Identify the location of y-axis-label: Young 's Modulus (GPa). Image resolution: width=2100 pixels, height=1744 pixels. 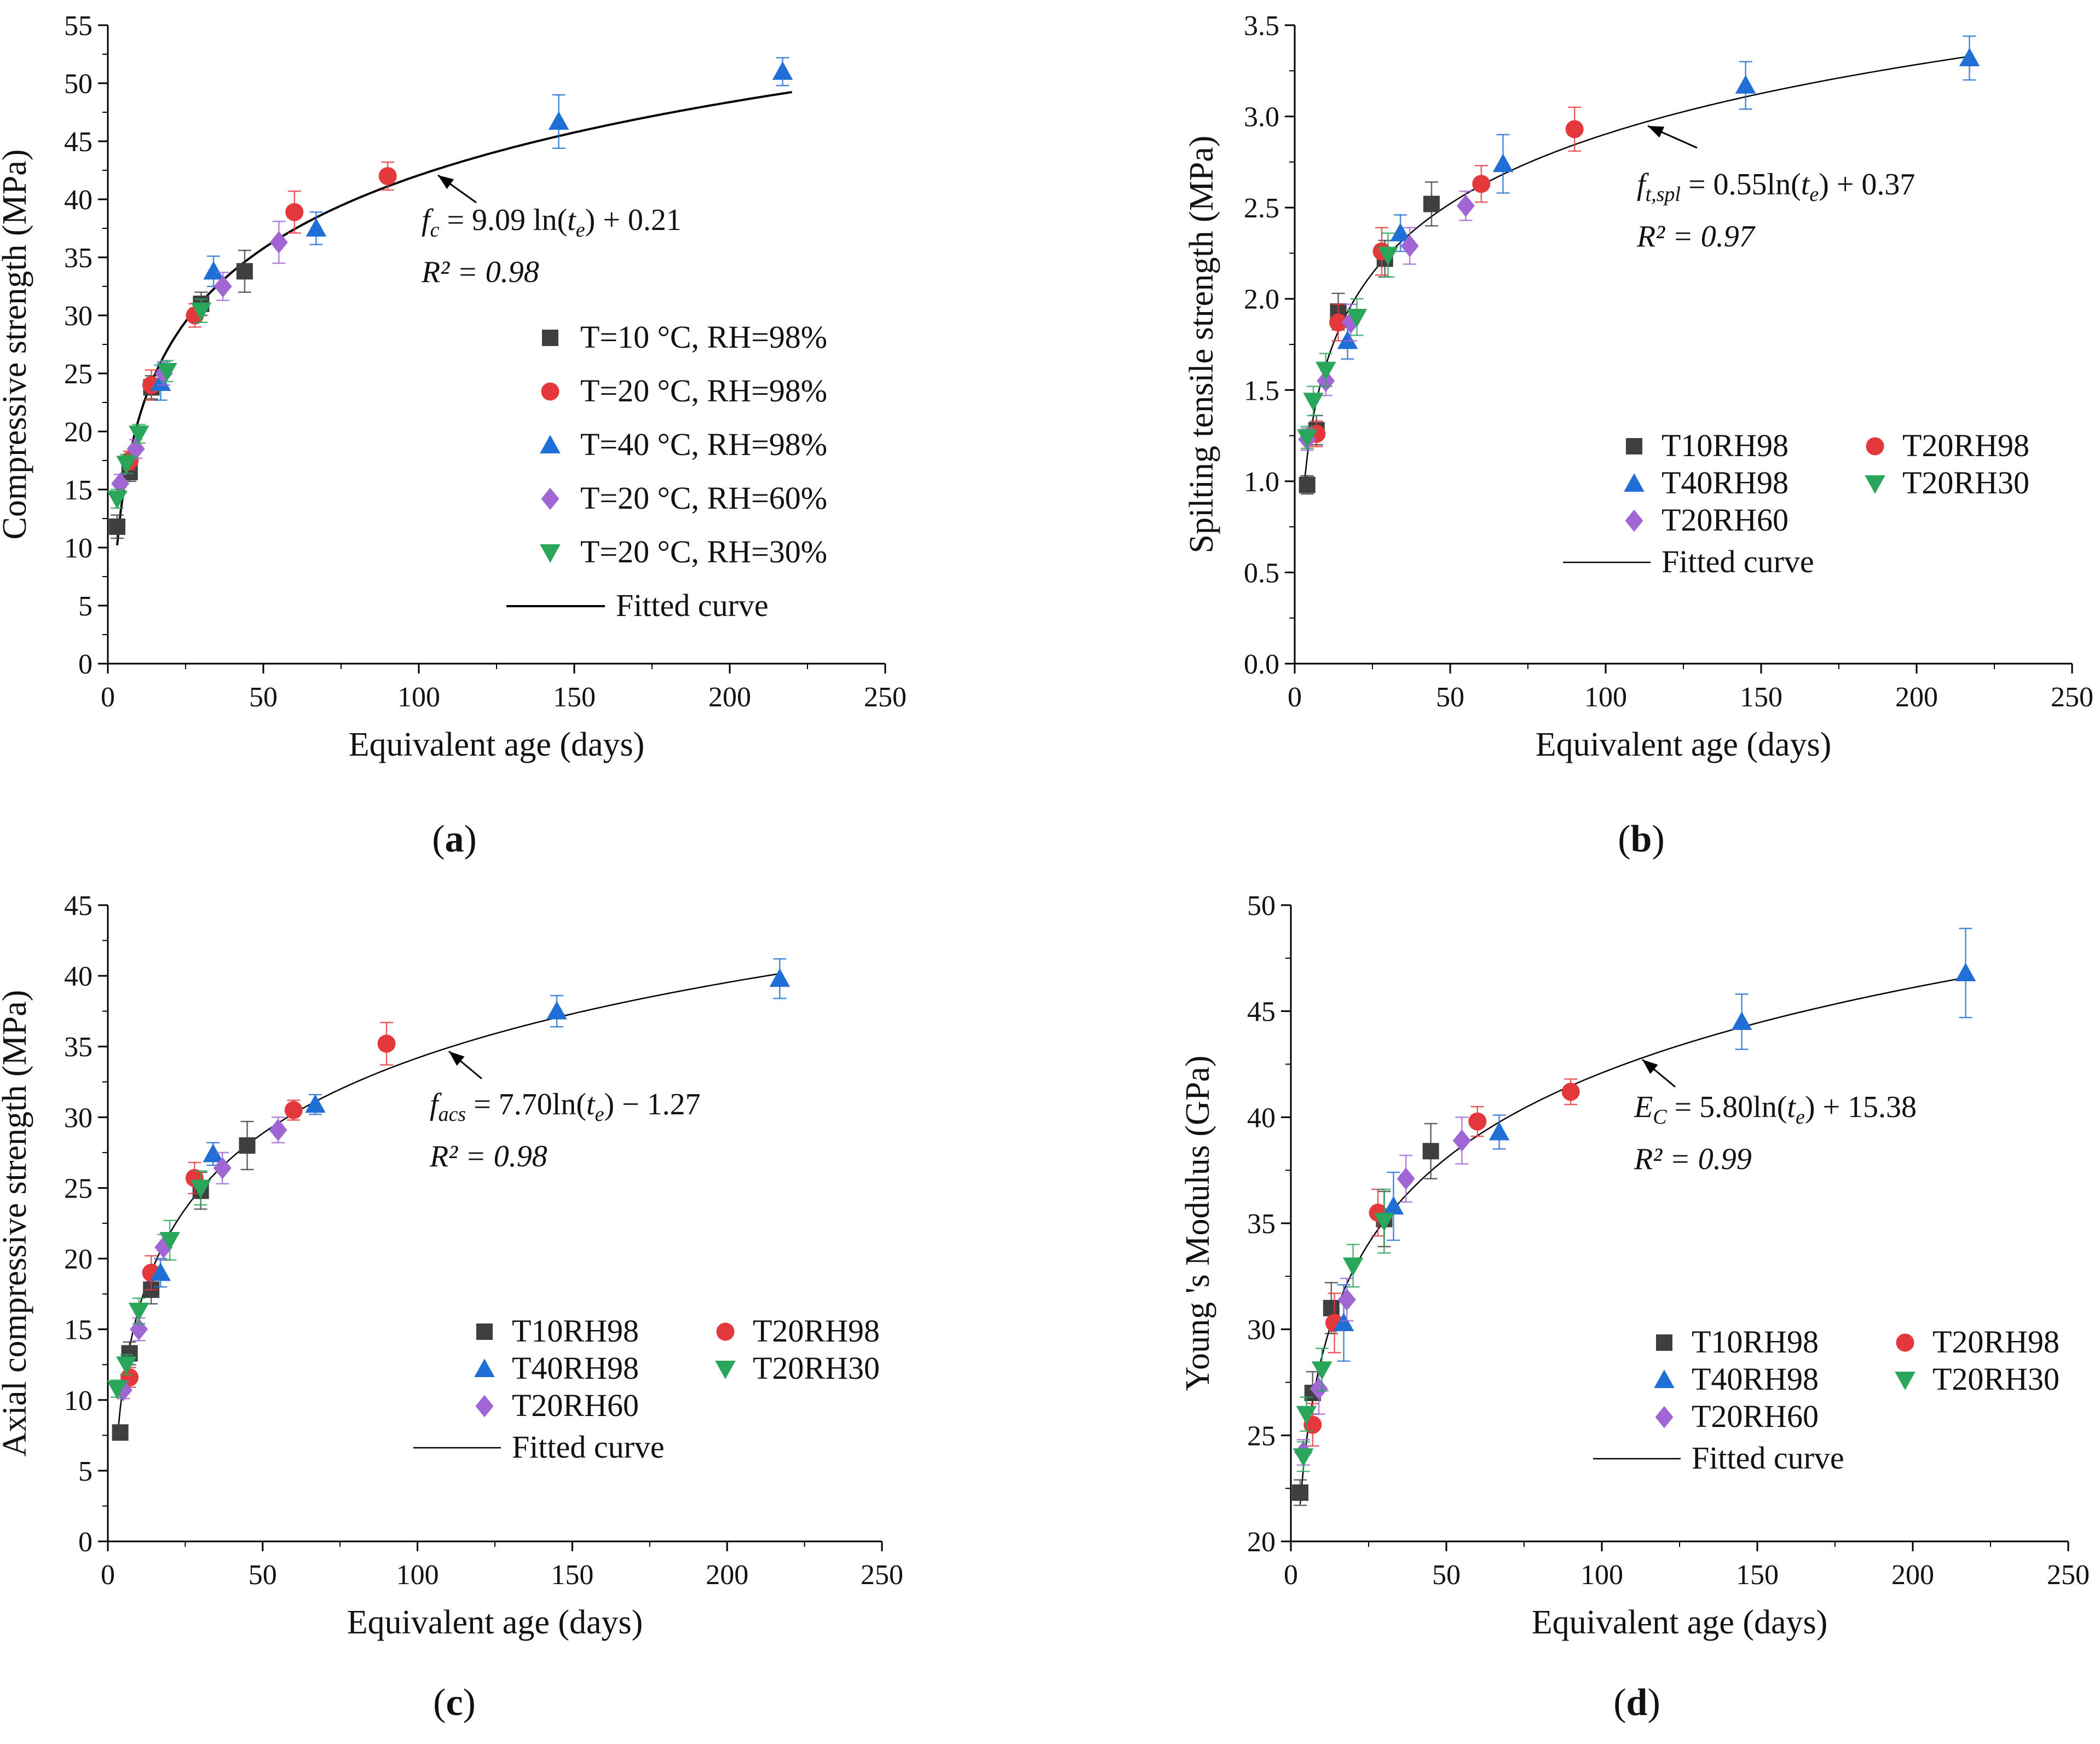
(1197, 1223).